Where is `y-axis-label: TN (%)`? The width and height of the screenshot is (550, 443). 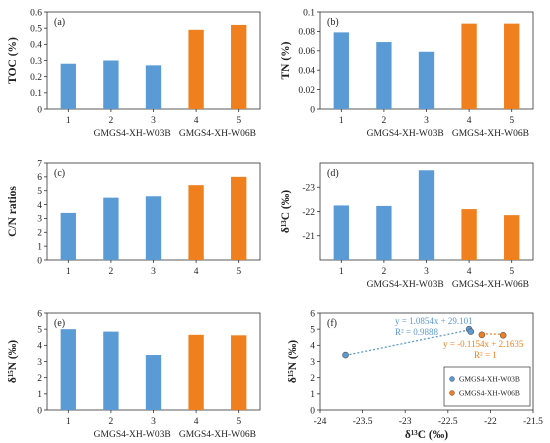
y-axis-label: TN (%) is located at coordinates (286, 60).